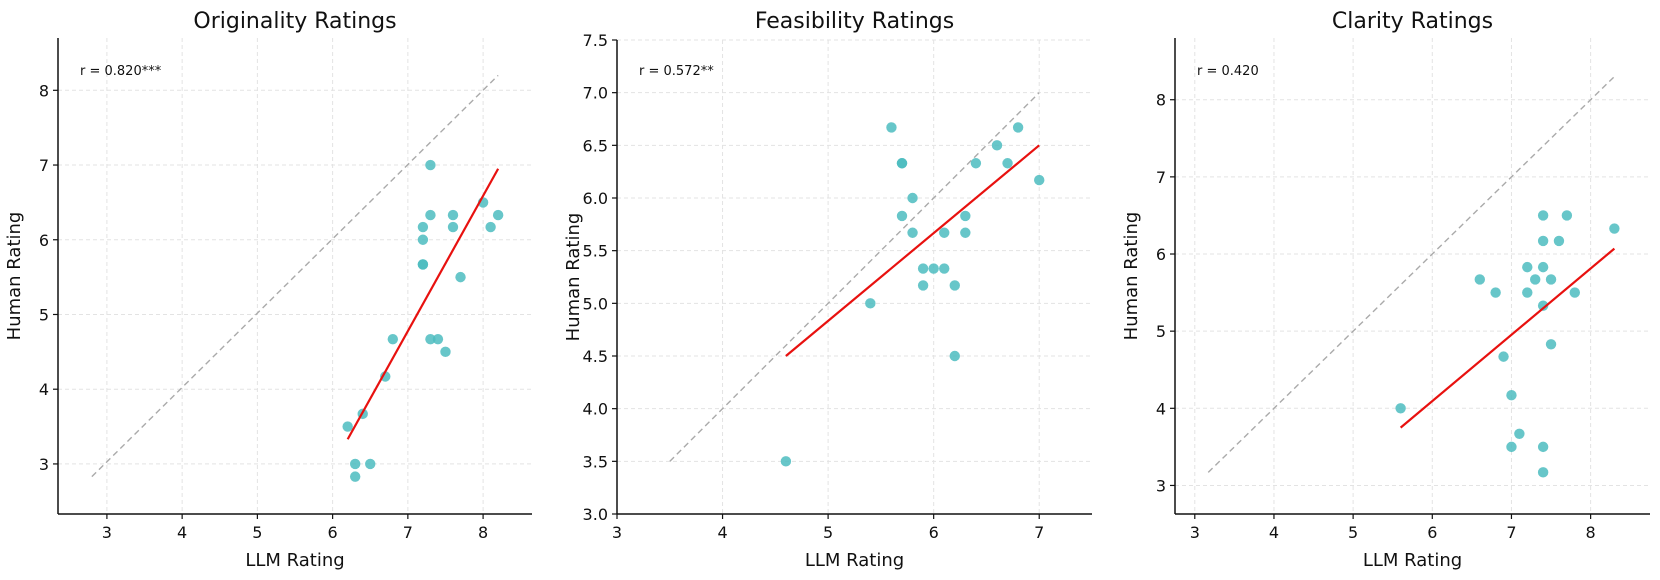 This screenshot has height=580, width=1660. I want to click on y-tick-label: 4.5, so click(595, 356).